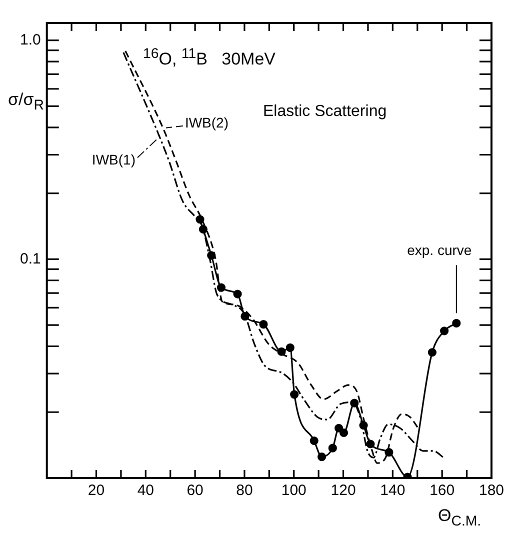 The height and width of the screenshot is (535, 516). Describe the element at coordinates (442, 491) in the screenshot. I see `x-tick-label: 160` at that location.